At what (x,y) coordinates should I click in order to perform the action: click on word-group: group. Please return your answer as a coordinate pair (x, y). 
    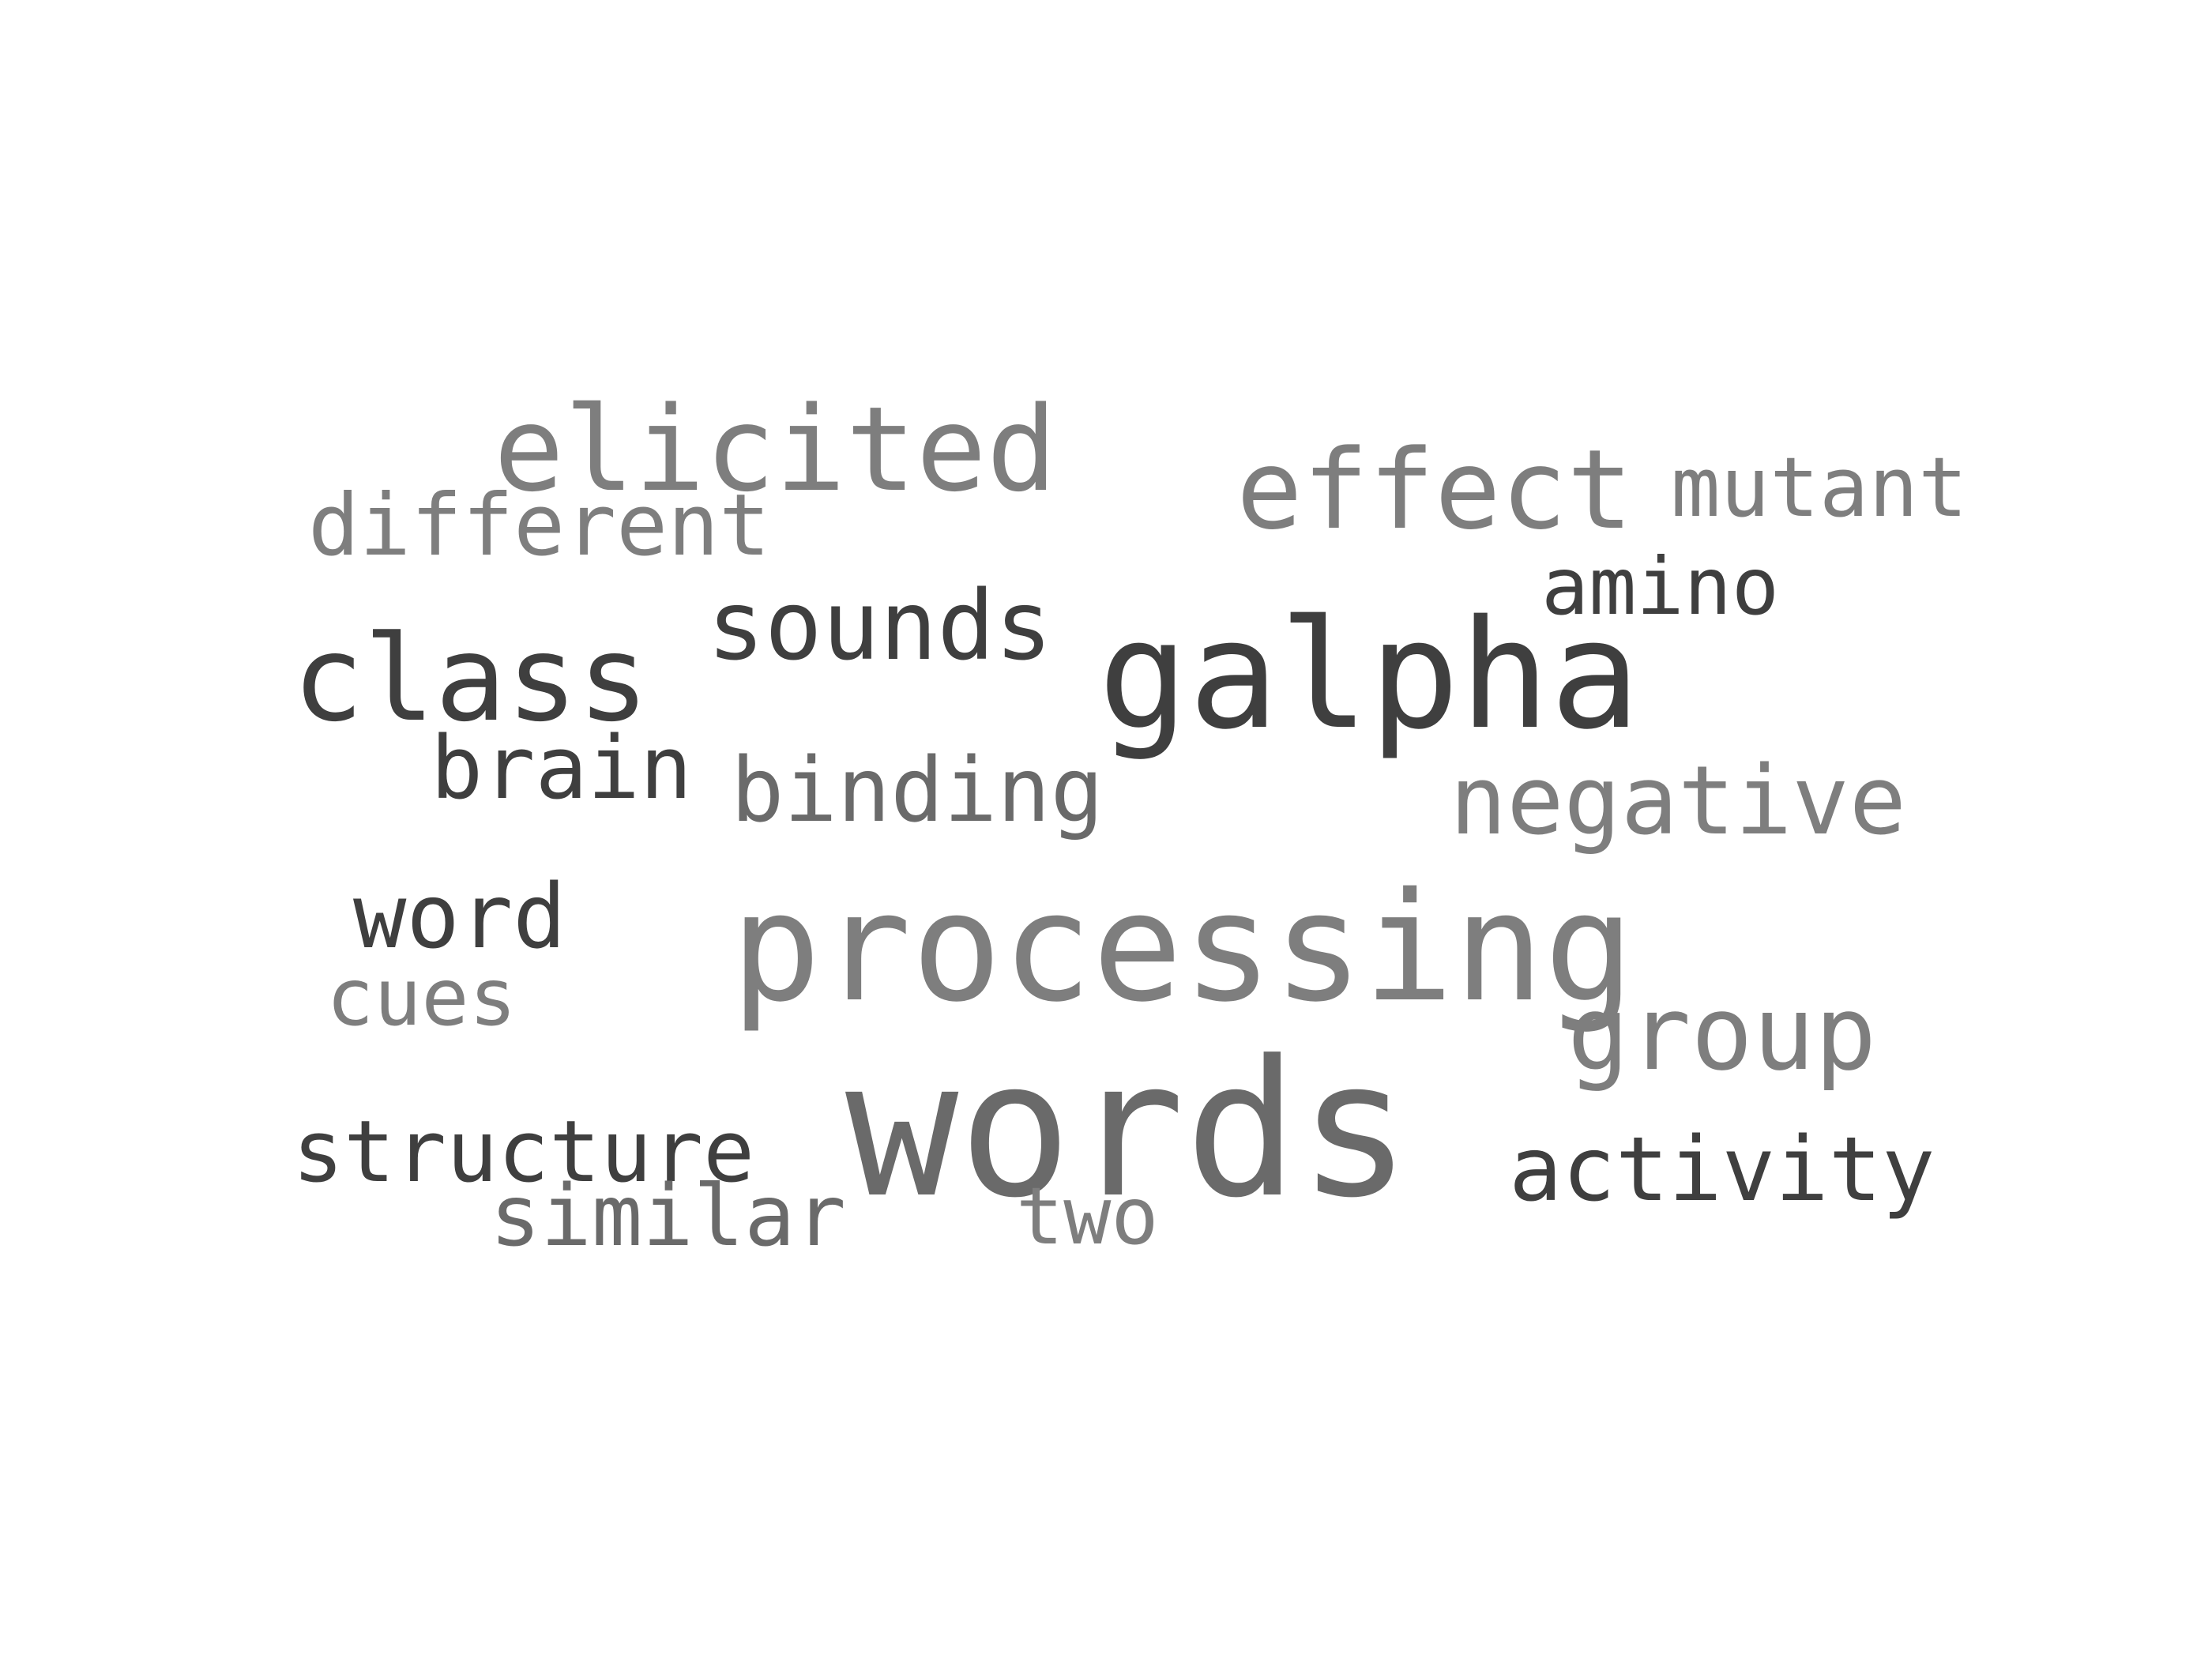
    Looking at the image, I should click on (1722, 1033).